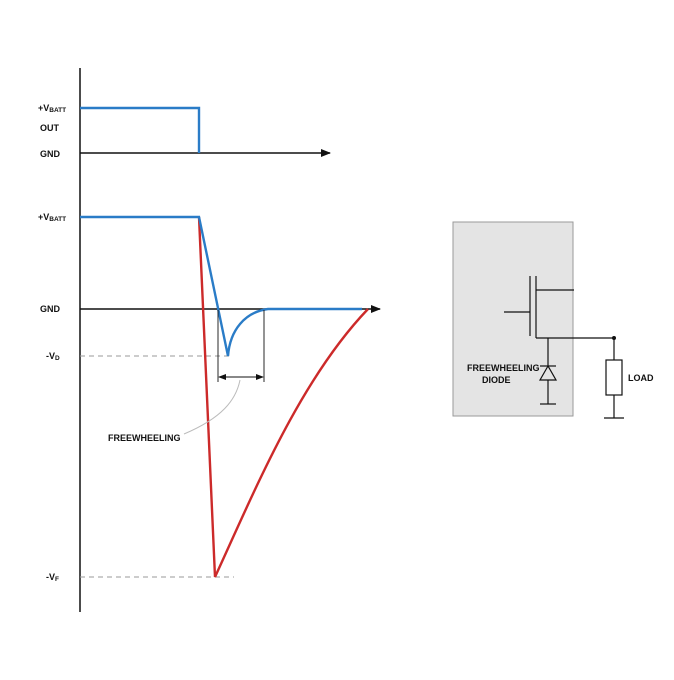  I want to click on label-out: OUT, so click(50, 128).